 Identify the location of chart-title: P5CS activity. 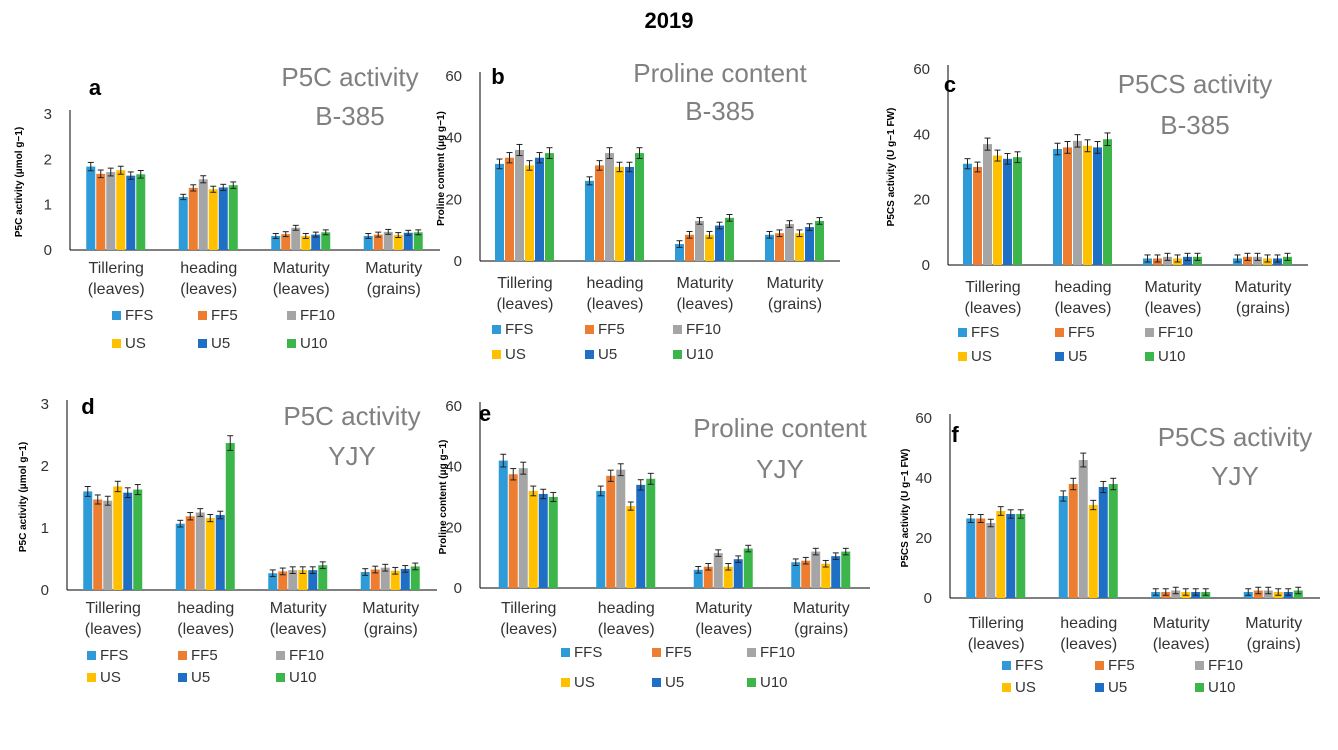
(1235, 437).